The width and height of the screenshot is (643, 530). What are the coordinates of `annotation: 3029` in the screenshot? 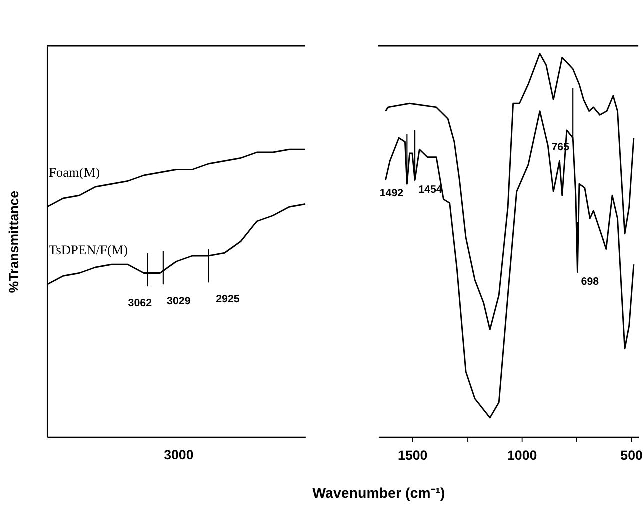 It's located at (179, 301).